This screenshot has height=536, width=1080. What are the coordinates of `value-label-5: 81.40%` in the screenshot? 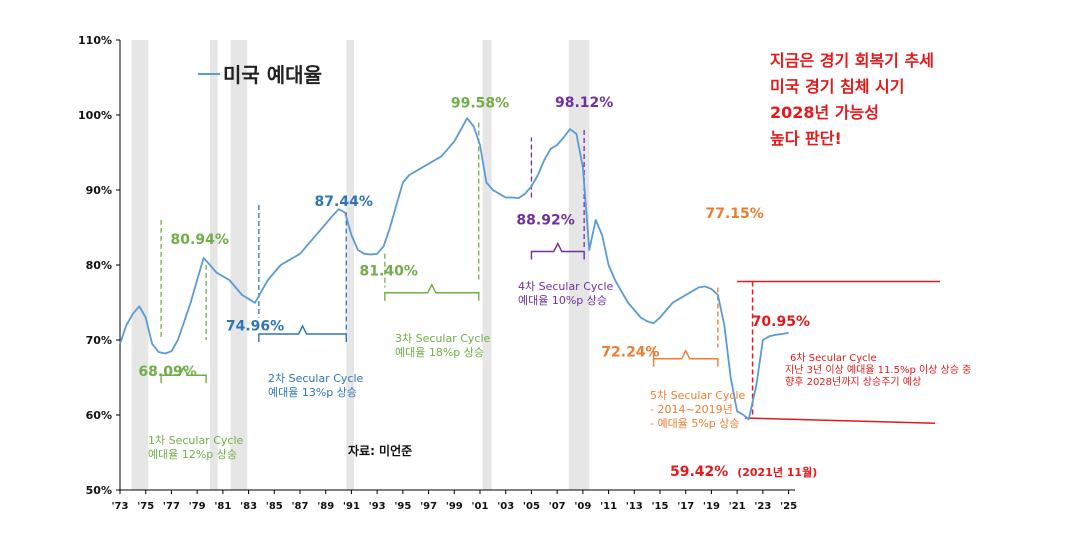 It's located at (389, 272).